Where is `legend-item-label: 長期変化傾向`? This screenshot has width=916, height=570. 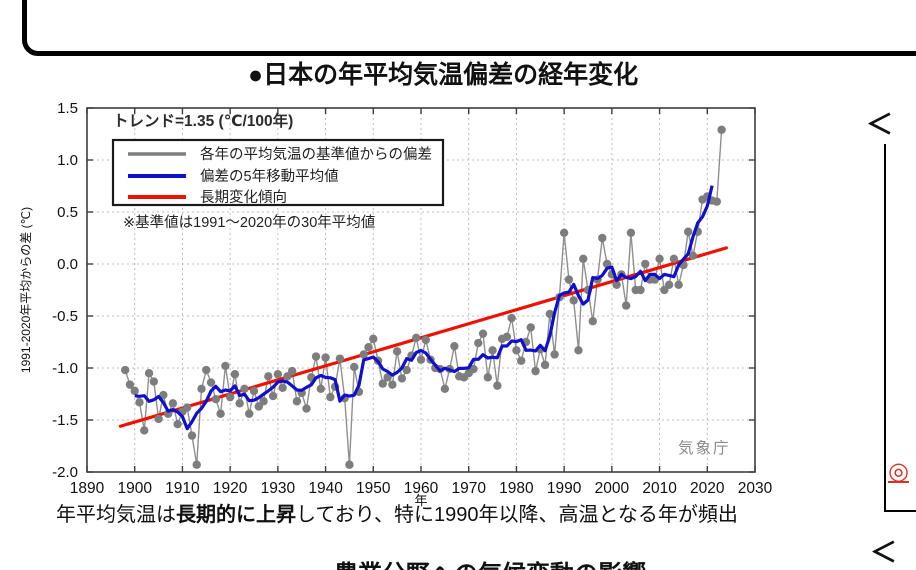 legend-item-label: 長期変化傾向 is located at coordinates (243, 197).